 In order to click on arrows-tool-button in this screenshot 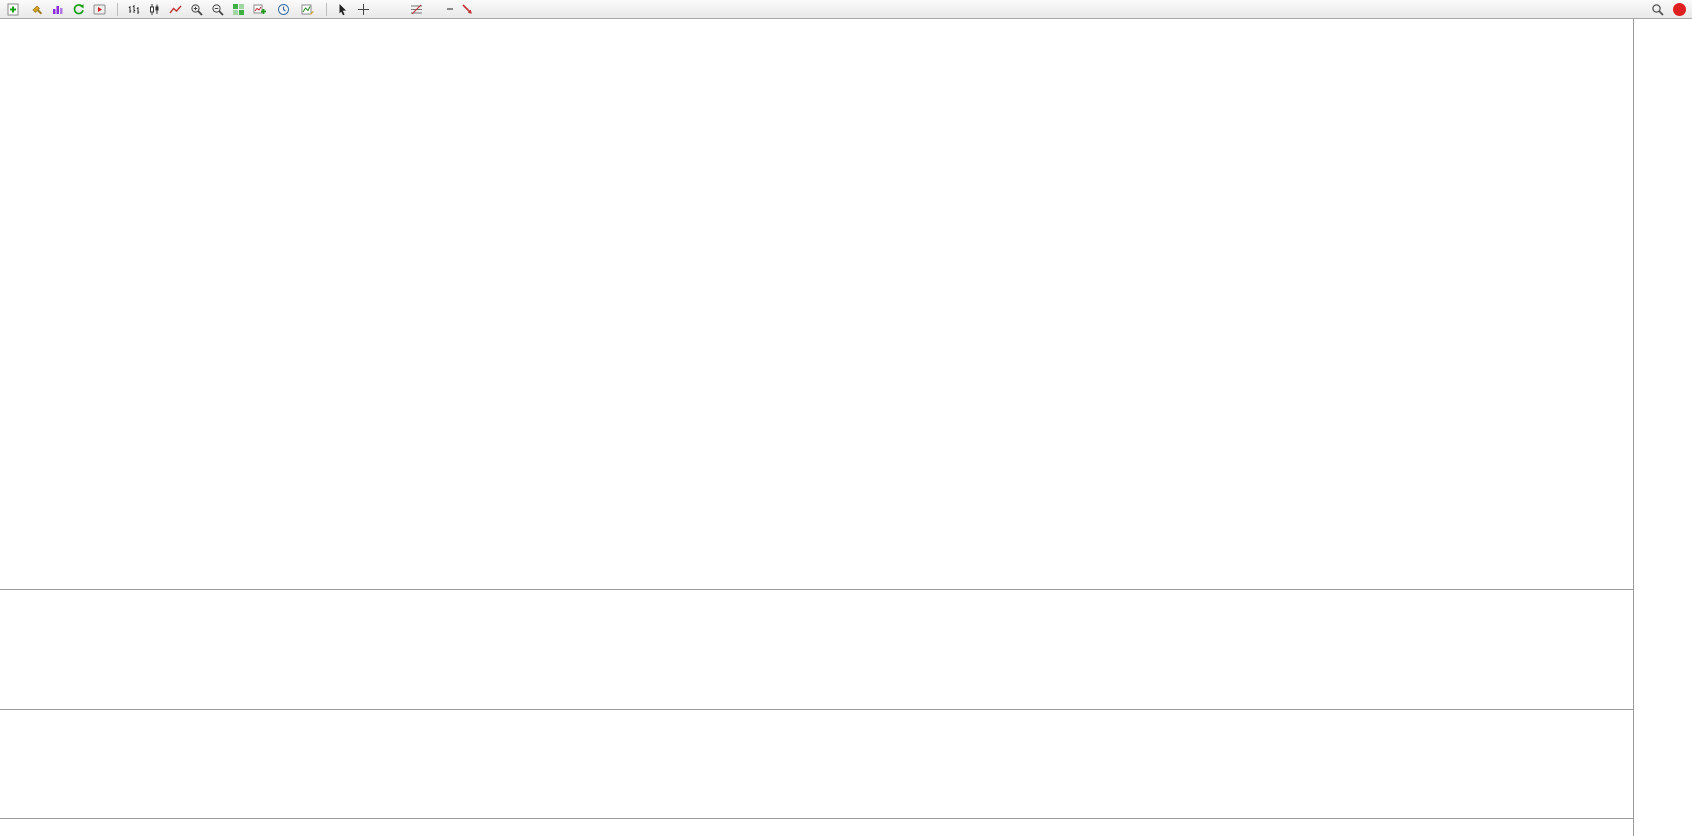, I will do `click(469, 9)`.